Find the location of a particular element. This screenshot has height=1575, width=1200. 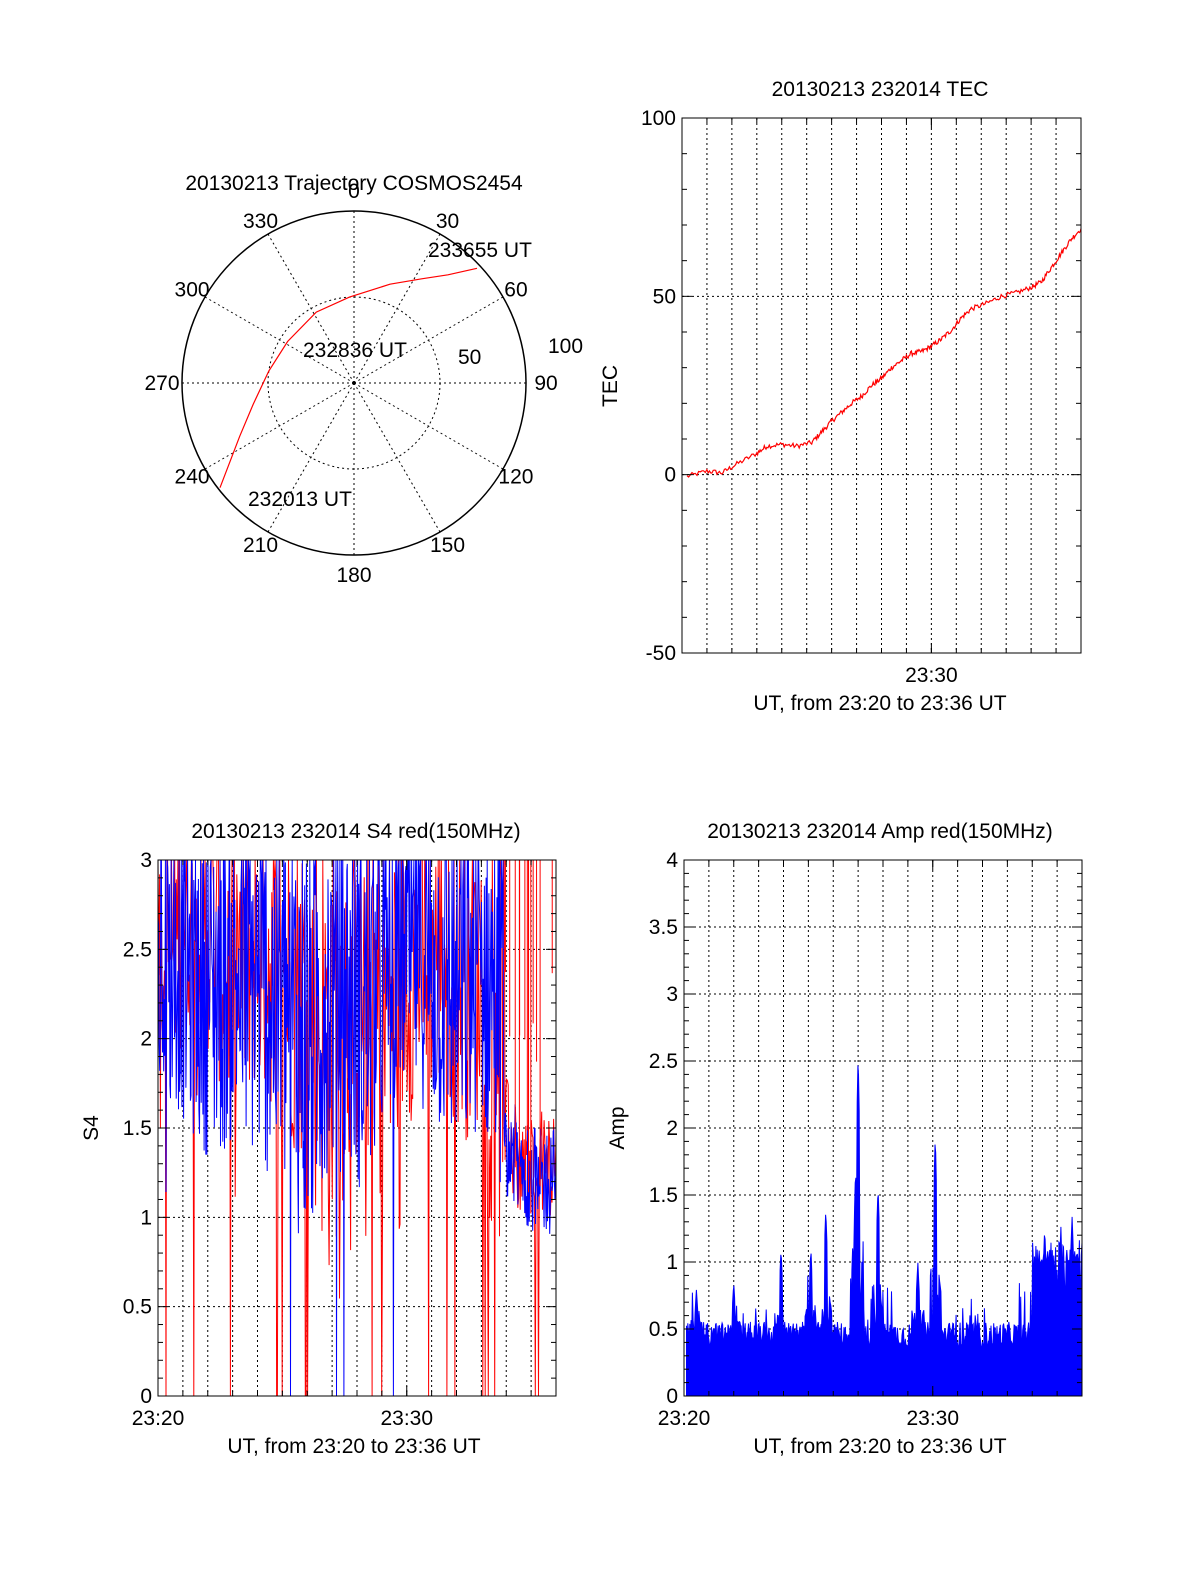

polar-radial-label-50: 50 is located at coordinates (469, 357).